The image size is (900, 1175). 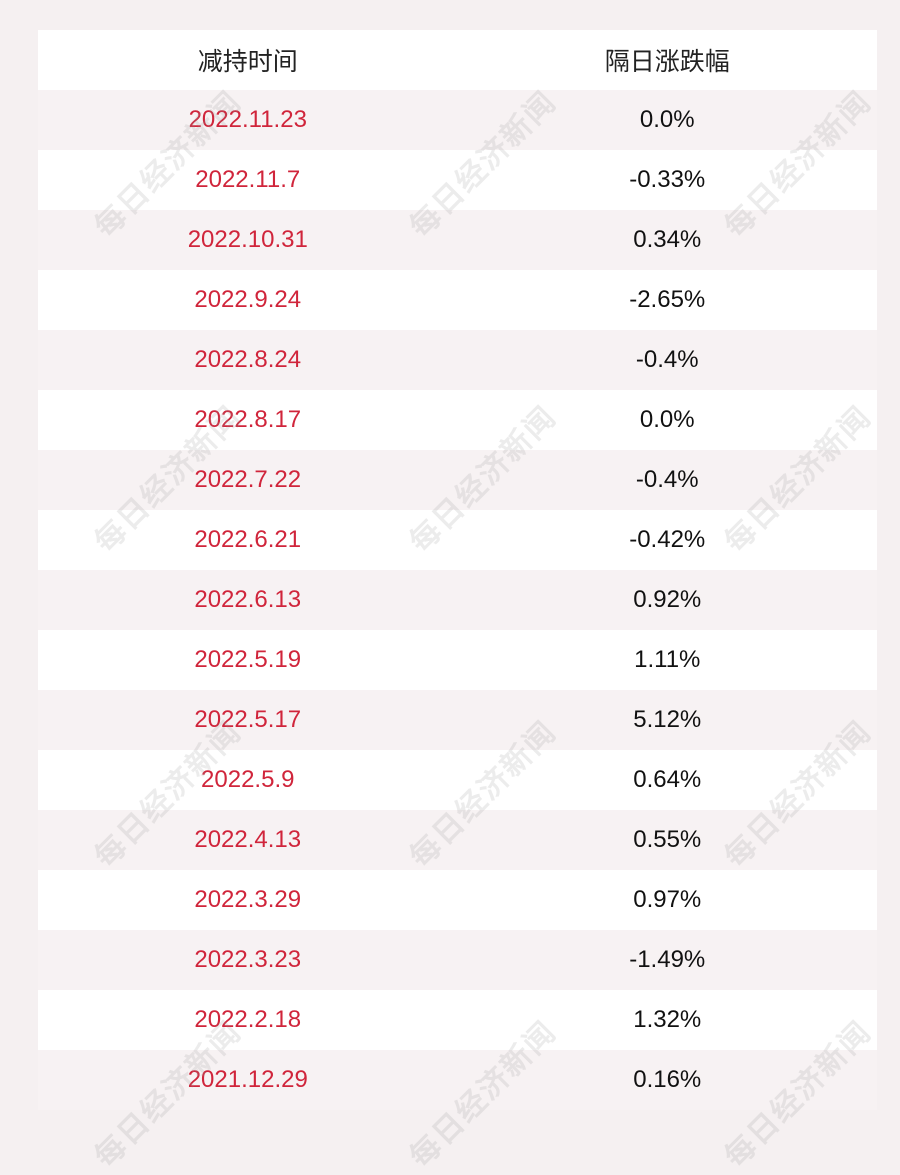 What do you see at coordinates (457, 120) in the screenshot?
I see `table-row: 2022.11.23 0.0%` at bounding box center [457, 120].